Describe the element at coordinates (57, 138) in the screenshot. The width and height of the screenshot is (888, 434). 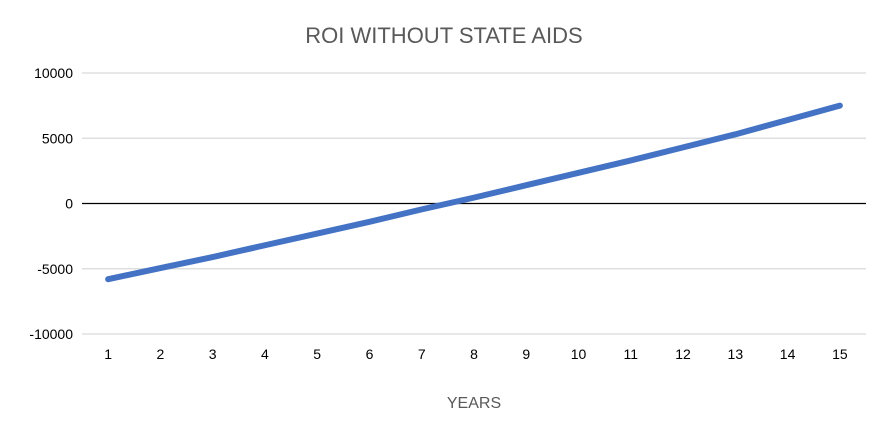
I see `y-tick-label: 5000` at that location.